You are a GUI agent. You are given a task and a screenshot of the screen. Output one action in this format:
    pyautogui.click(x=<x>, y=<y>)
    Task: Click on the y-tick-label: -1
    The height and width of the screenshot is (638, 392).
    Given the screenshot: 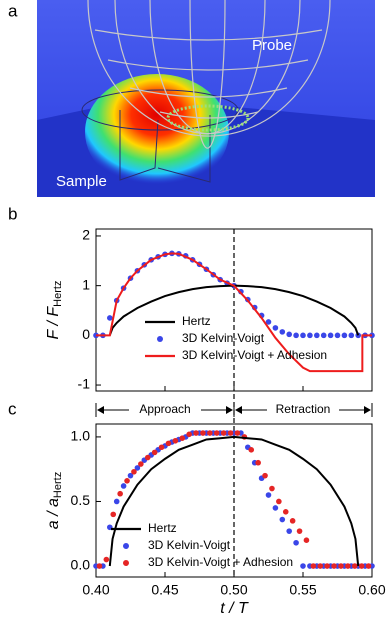 What is the action you would take?
    pyautogui.click(x=84, y=384)
    